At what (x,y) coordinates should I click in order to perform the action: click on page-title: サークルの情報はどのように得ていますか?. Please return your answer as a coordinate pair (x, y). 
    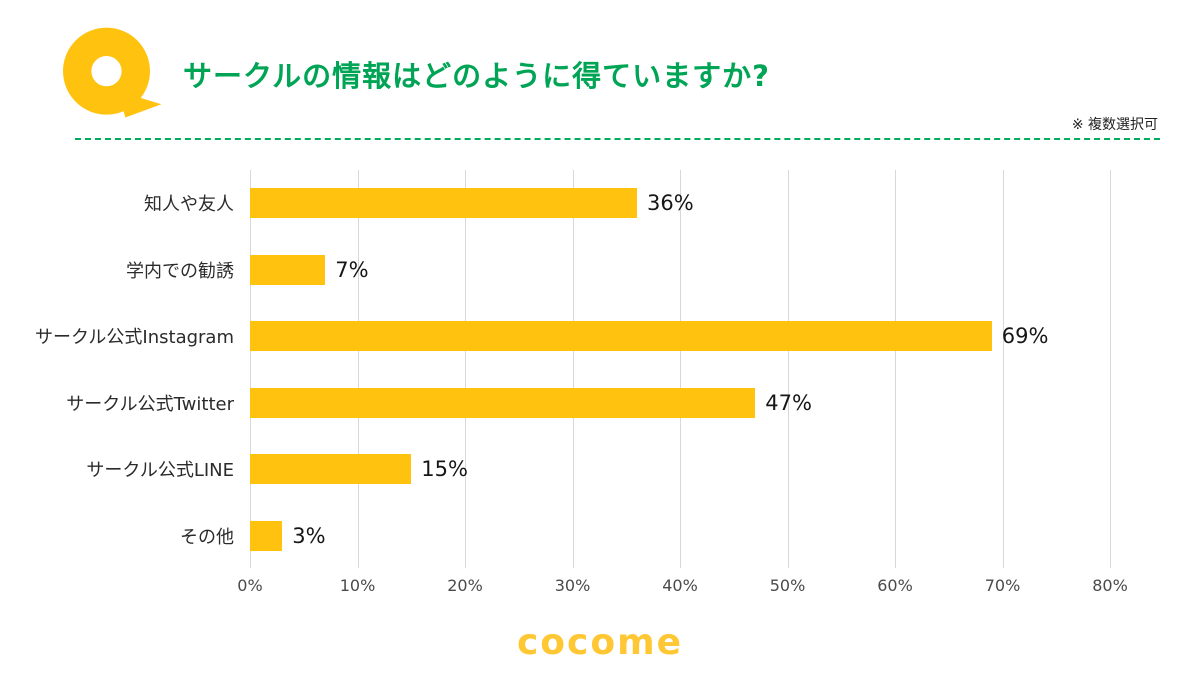
    Looking at the image, I should click on (476, 76).